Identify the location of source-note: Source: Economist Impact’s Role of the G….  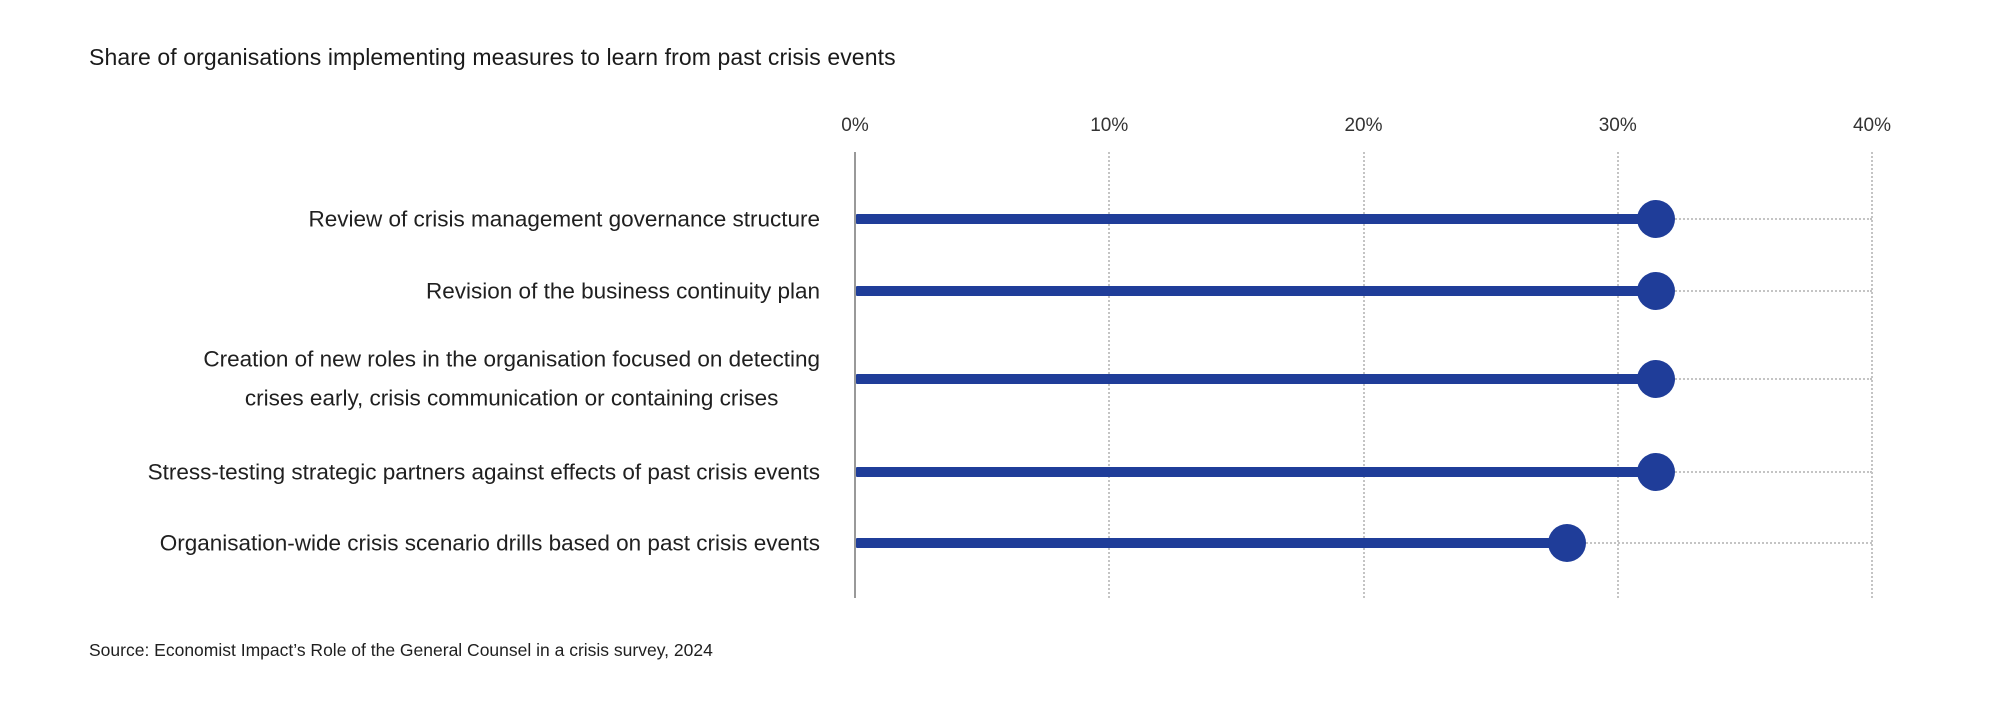
(401, 650).